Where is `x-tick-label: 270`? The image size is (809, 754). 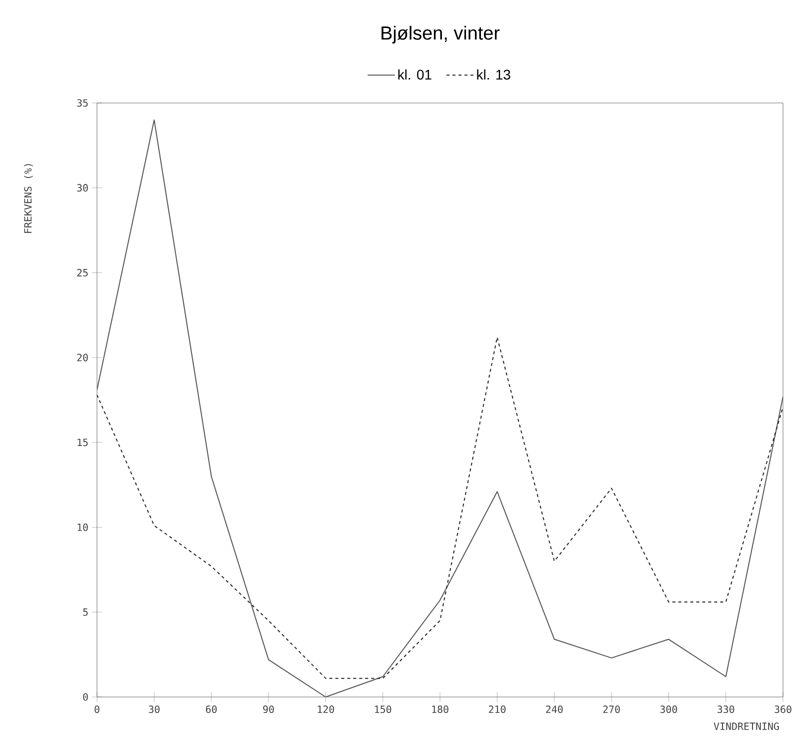 x-tick-label: 270 is located at coordinates (611, 709).